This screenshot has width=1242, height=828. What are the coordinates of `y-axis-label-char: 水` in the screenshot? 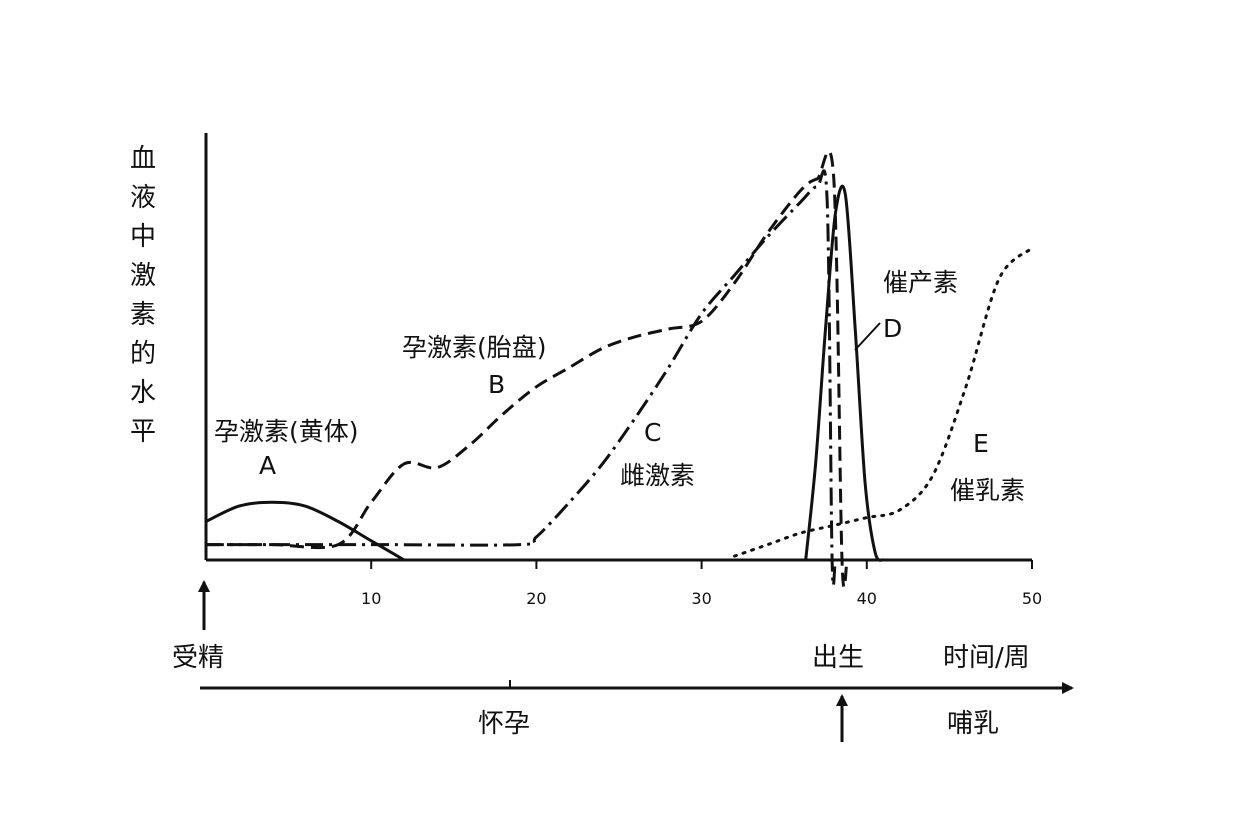 It's located at (143, 393).